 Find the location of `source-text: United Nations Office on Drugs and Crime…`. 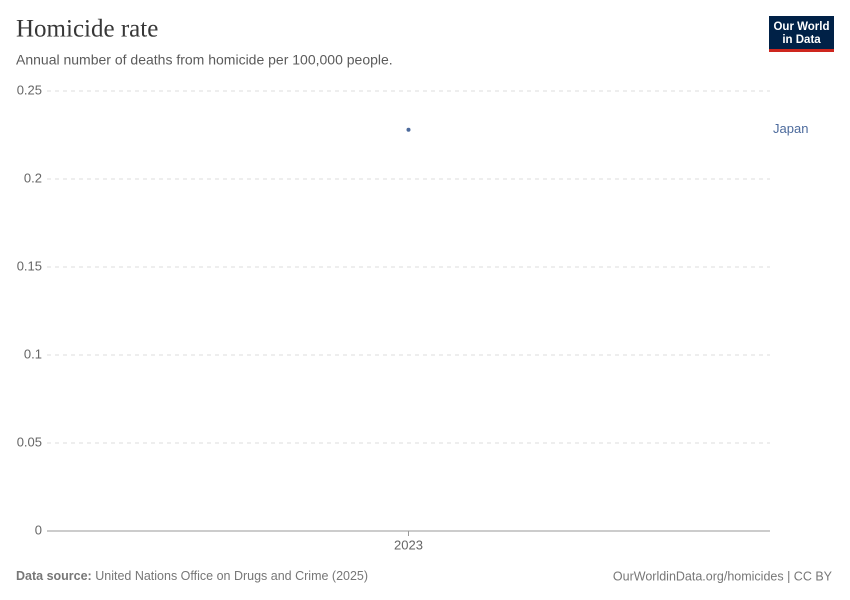

source-text: United Nations Office on Drugs and Crime… is located at coordinates (231, 576).